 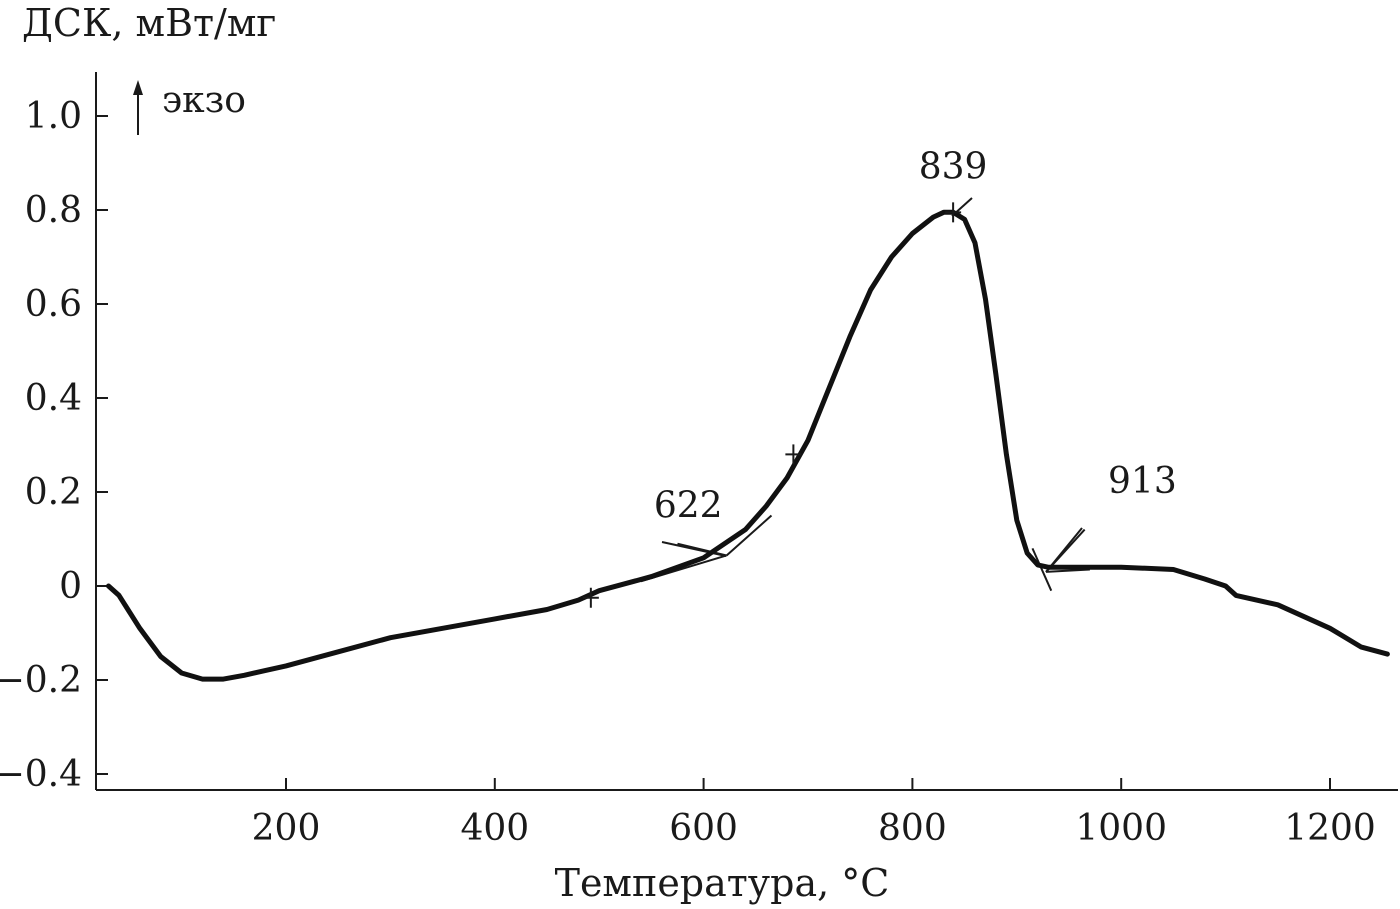 What do you see at coordinates (54, 445) in the screenshot?
I see `y-ticks: 1.0 0.8 0.6 0.4 0.2 0 −0.2 −0.4` at bounding box center [54, 445].